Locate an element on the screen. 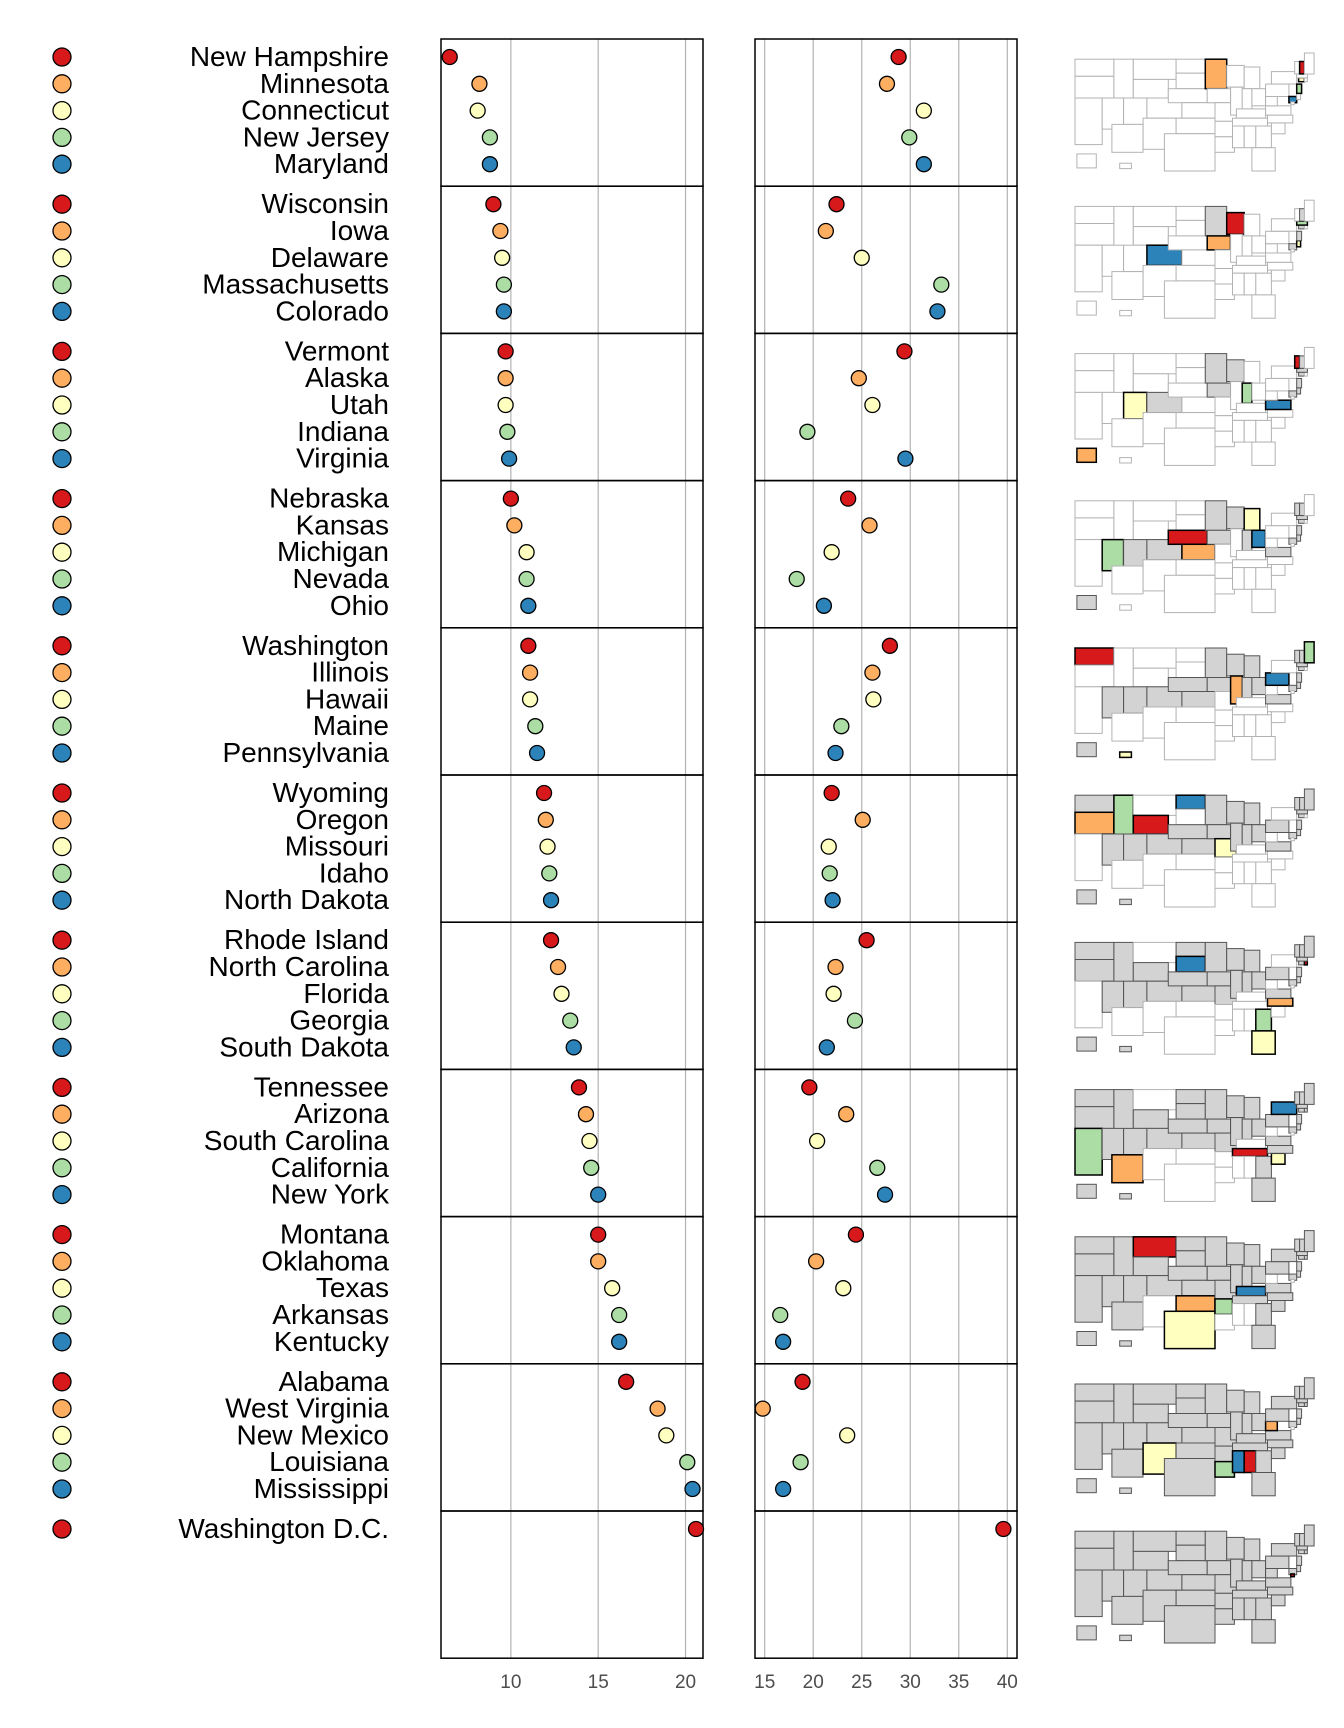  state-label: Wisconsin is located at coordinates (325, 203).